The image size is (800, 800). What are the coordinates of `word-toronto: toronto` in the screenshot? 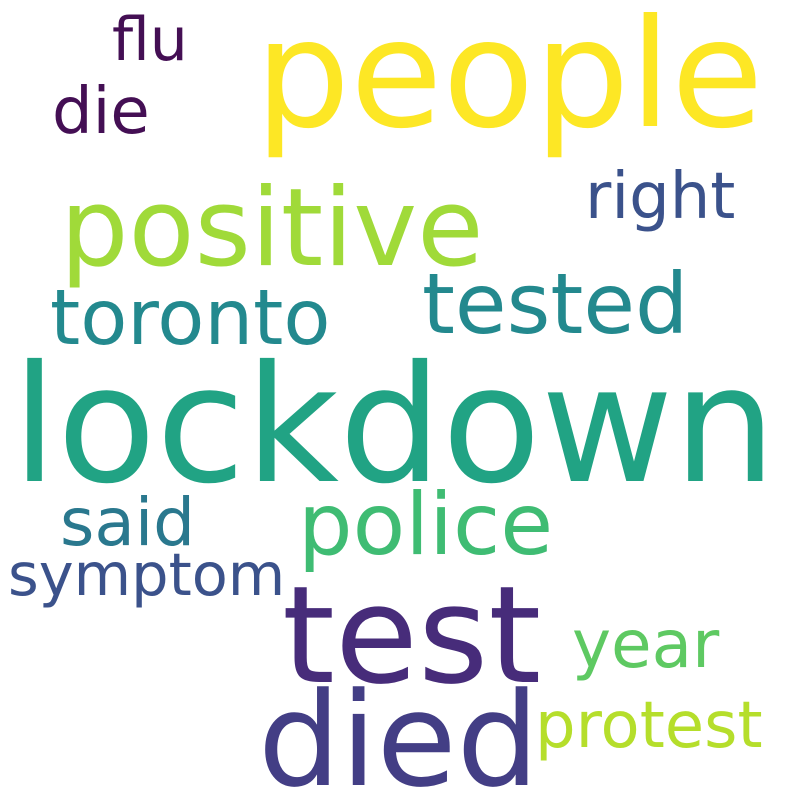 It's located at (190, 318).